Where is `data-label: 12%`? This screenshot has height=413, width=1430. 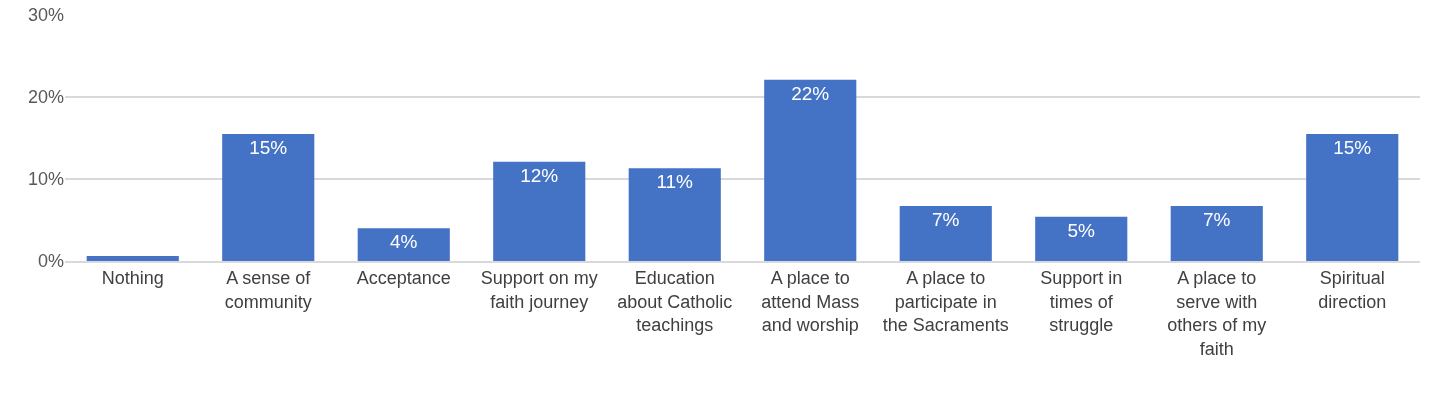
data-label: 12% is located at coordinates (539, 175).